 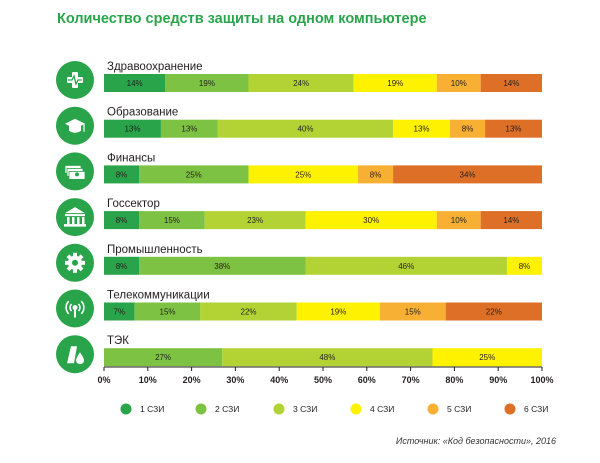 I want to click on x-tick-label: 80%, so click(x=454, y=380).